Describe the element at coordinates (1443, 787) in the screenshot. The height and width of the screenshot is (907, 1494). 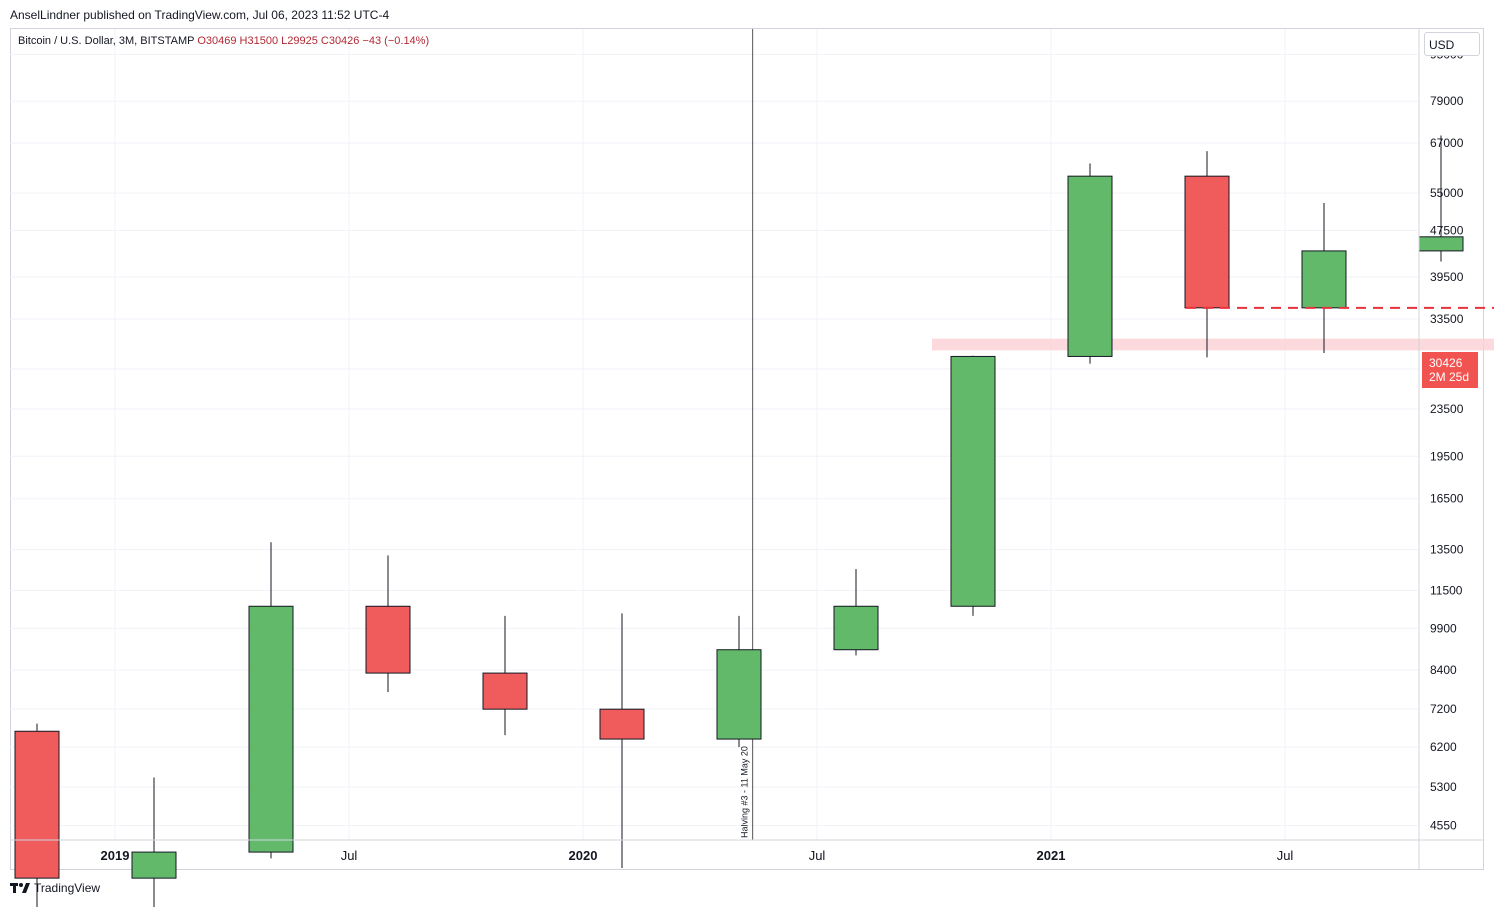
I see `y-tick-label: 5300` at that location.